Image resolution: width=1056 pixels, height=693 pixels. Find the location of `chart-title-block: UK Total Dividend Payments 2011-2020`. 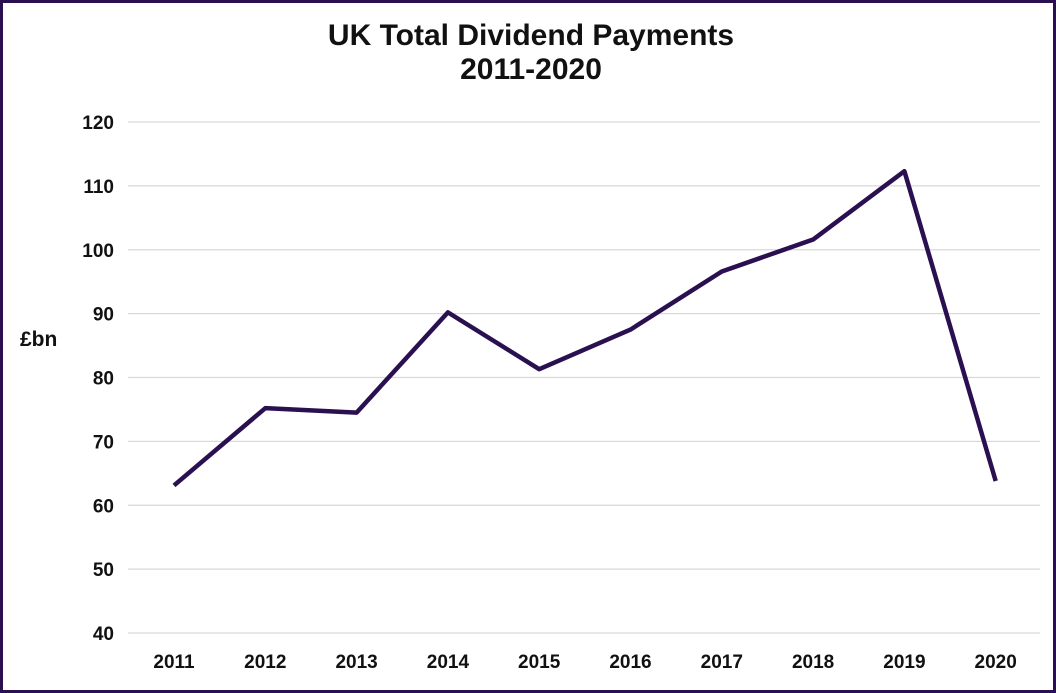

chart-title-block: UK Total Dividend Payments 2011-2020 is located at coordinates (529, 53).